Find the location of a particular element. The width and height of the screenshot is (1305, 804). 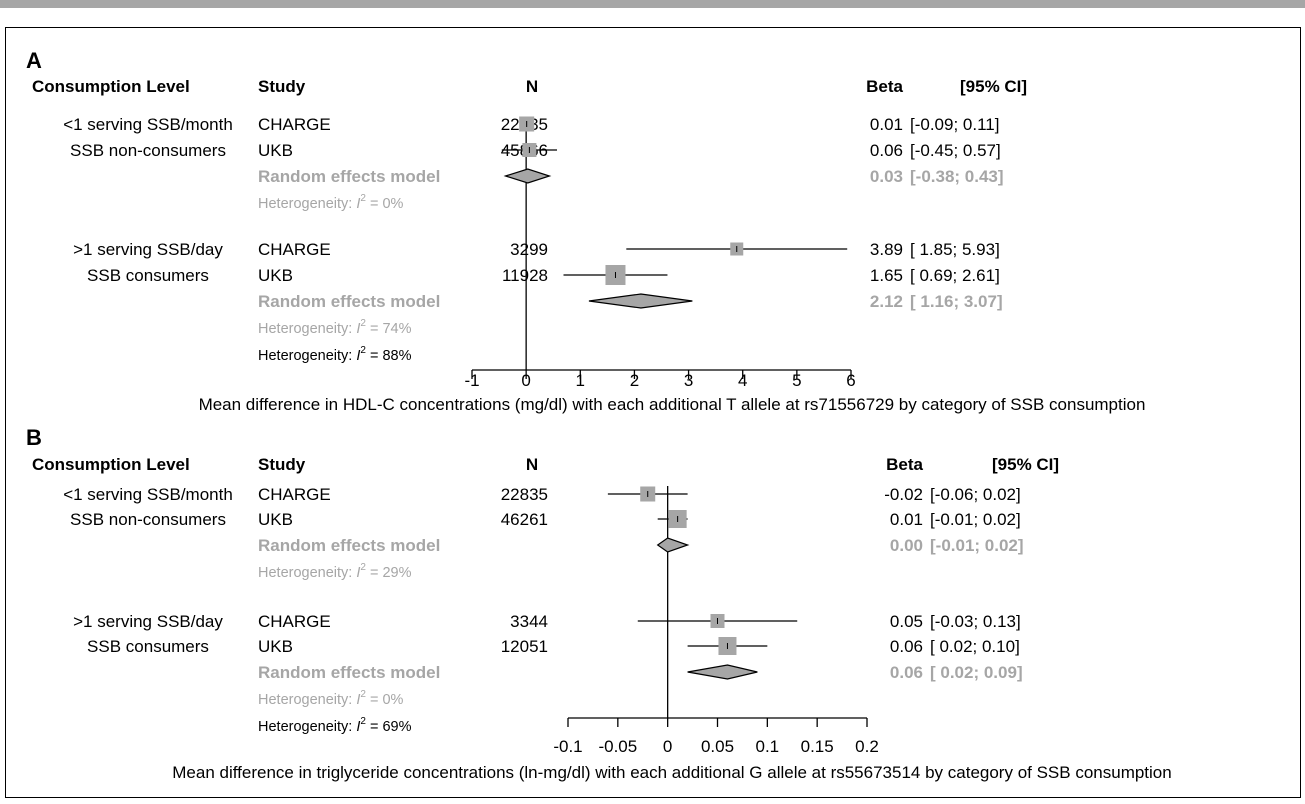

pooled-ci-value: [-0.01; 0.02] is located at coordinates (977, 545).